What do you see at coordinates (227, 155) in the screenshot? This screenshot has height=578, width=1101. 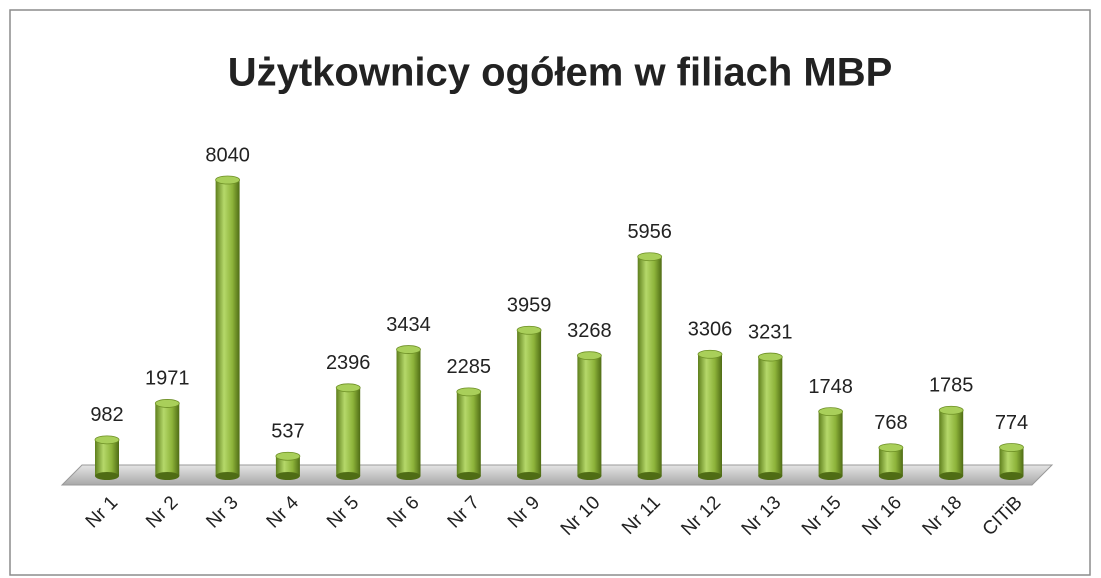 I see `data-label: 8040` at bounding box center [227, 155].